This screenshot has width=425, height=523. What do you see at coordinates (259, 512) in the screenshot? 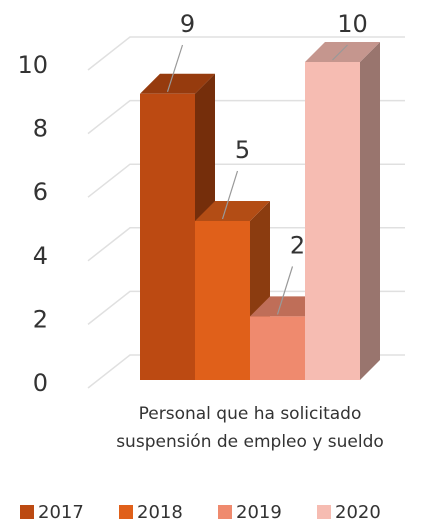
I see `legend-label: 2019` at bounding box center [259, 512].